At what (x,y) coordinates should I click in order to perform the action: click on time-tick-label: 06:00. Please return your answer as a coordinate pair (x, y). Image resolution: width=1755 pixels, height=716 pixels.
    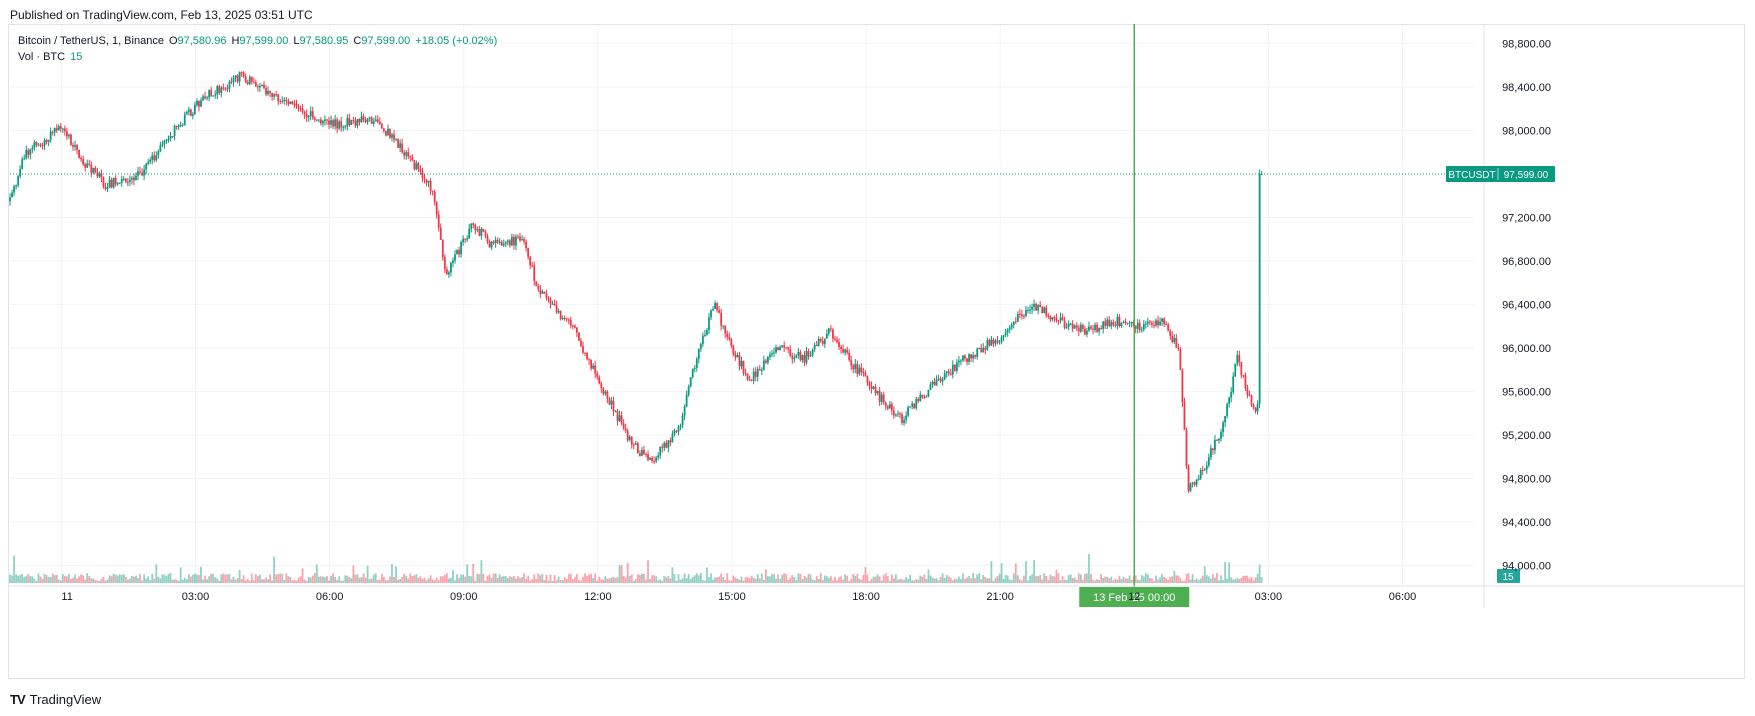
    Looking at the image, I should click on (1403, 597).